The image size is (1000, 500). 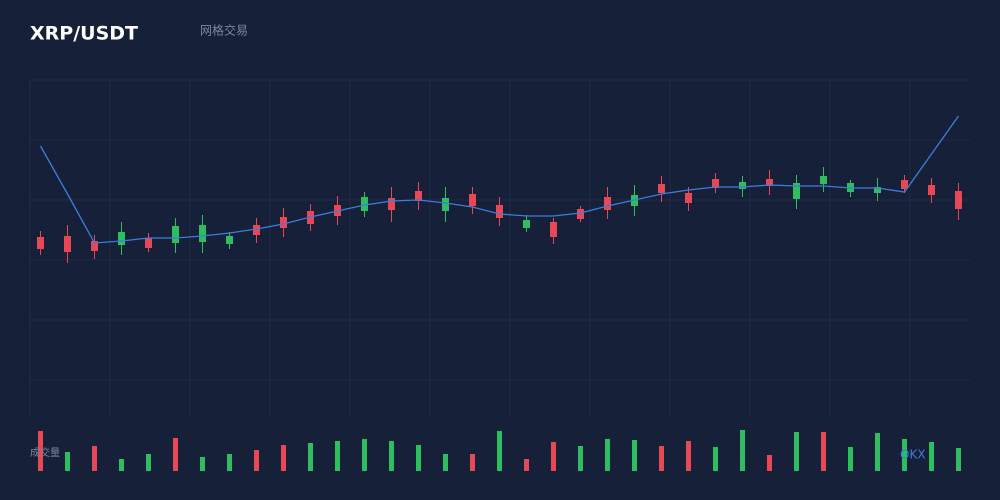 What do you see at coordinates (45, 452) in the screenshot?
I see `volume-label: 成交量` at bounding box center [45, 452].